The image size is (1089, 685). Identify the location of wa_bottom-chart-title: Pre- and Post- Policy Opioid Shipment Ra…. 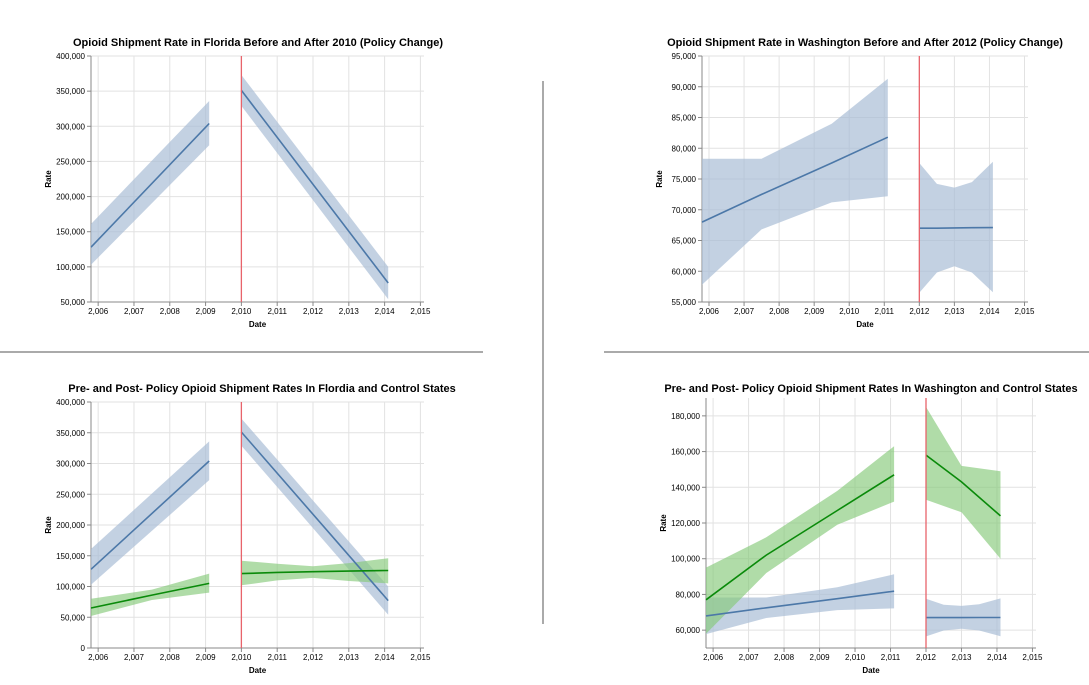
(870, 389).